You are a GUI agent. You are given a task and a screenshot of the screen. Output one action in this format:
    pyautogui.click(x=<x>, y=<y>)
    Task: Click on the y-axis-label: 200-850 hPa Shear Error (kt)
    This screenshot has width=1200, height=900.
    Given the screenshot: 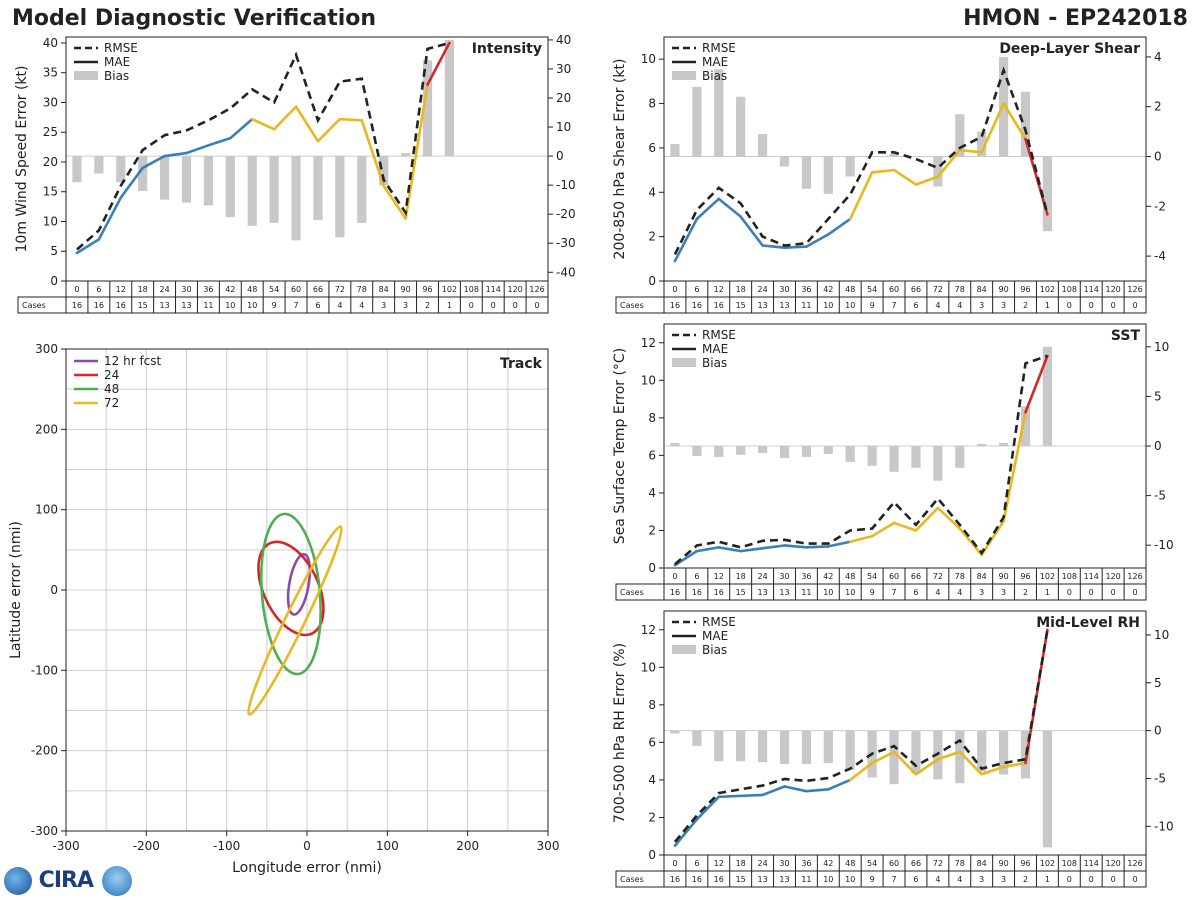 What is the action you would take?
    pyautogui.click(x=620, y=159)
    